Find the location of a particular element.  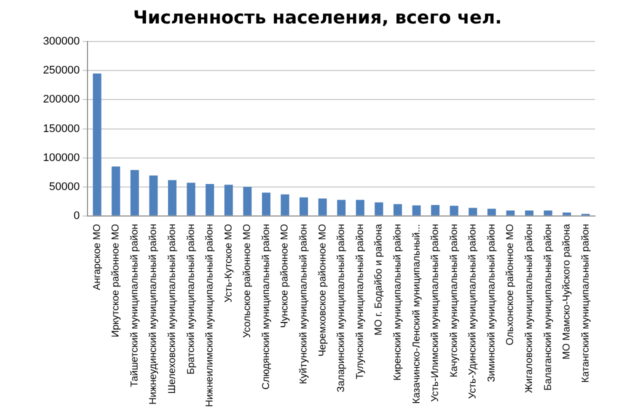

x-tick-label: Усольское районное МО is located at coordinates (248, 281).